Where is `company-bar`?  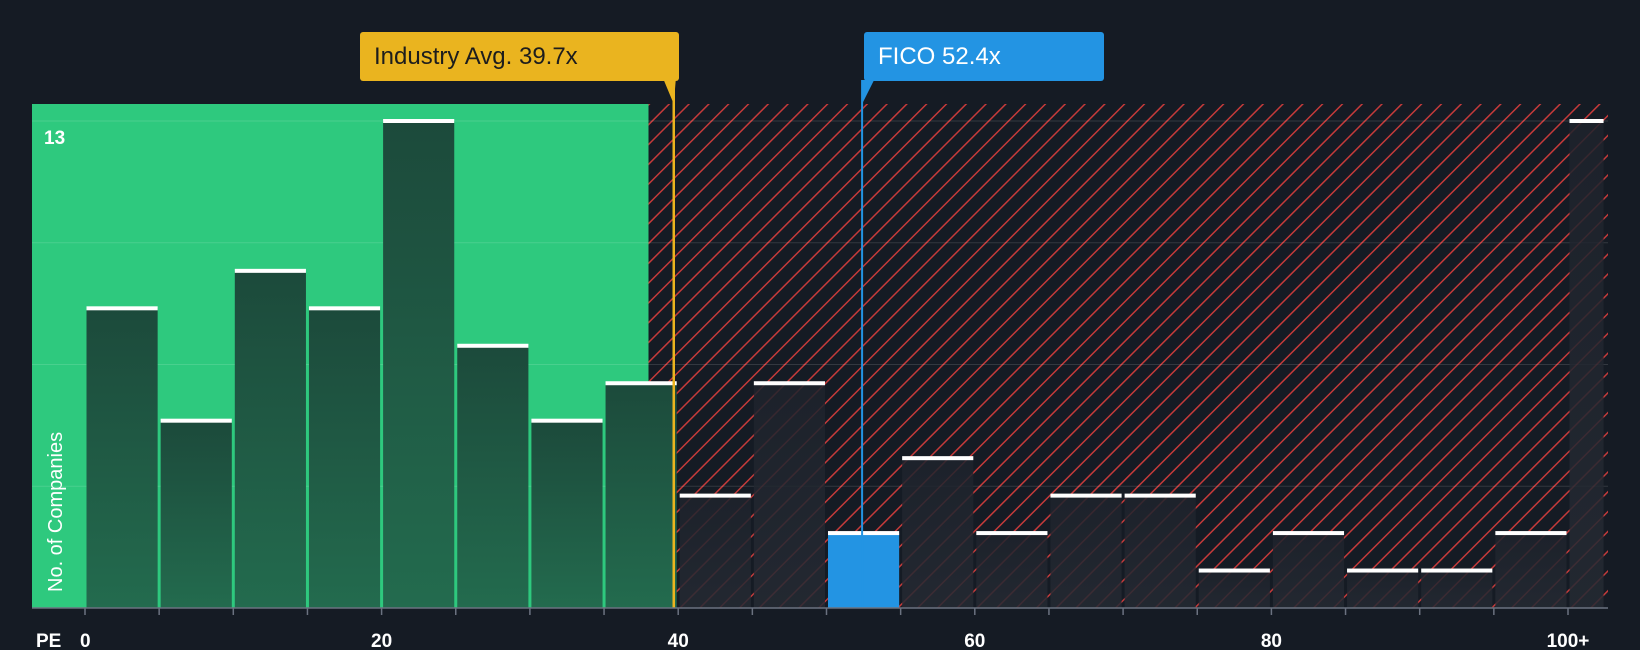 company-bar is located at coordinates (864, 570).